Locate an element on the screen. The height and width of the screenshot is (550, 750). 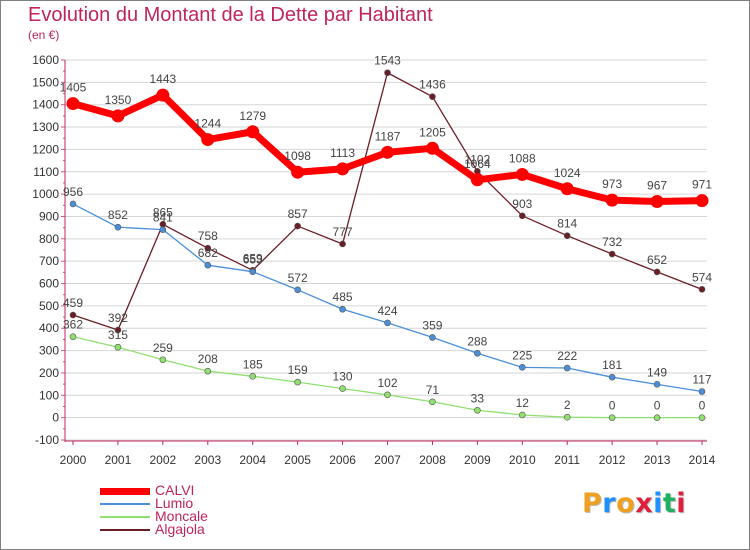
data-label-calvi: 1443 is located at coordinates (163, 79).